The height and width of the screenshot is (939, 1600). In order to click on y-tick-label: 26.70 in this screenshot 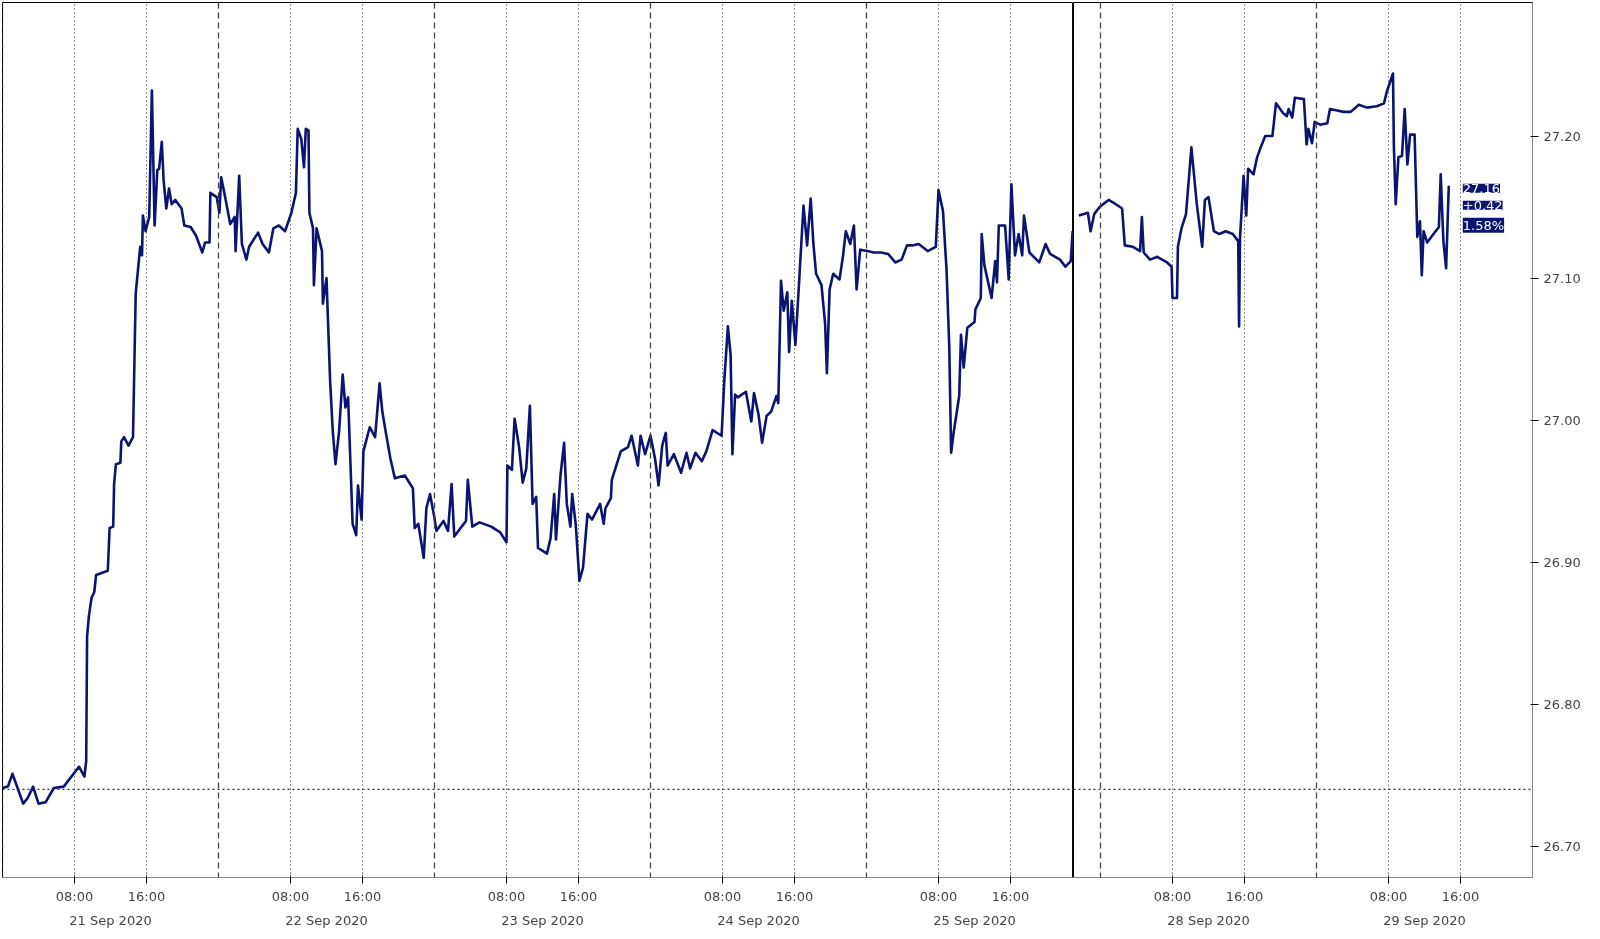, I will do `click(1562, 846)`.